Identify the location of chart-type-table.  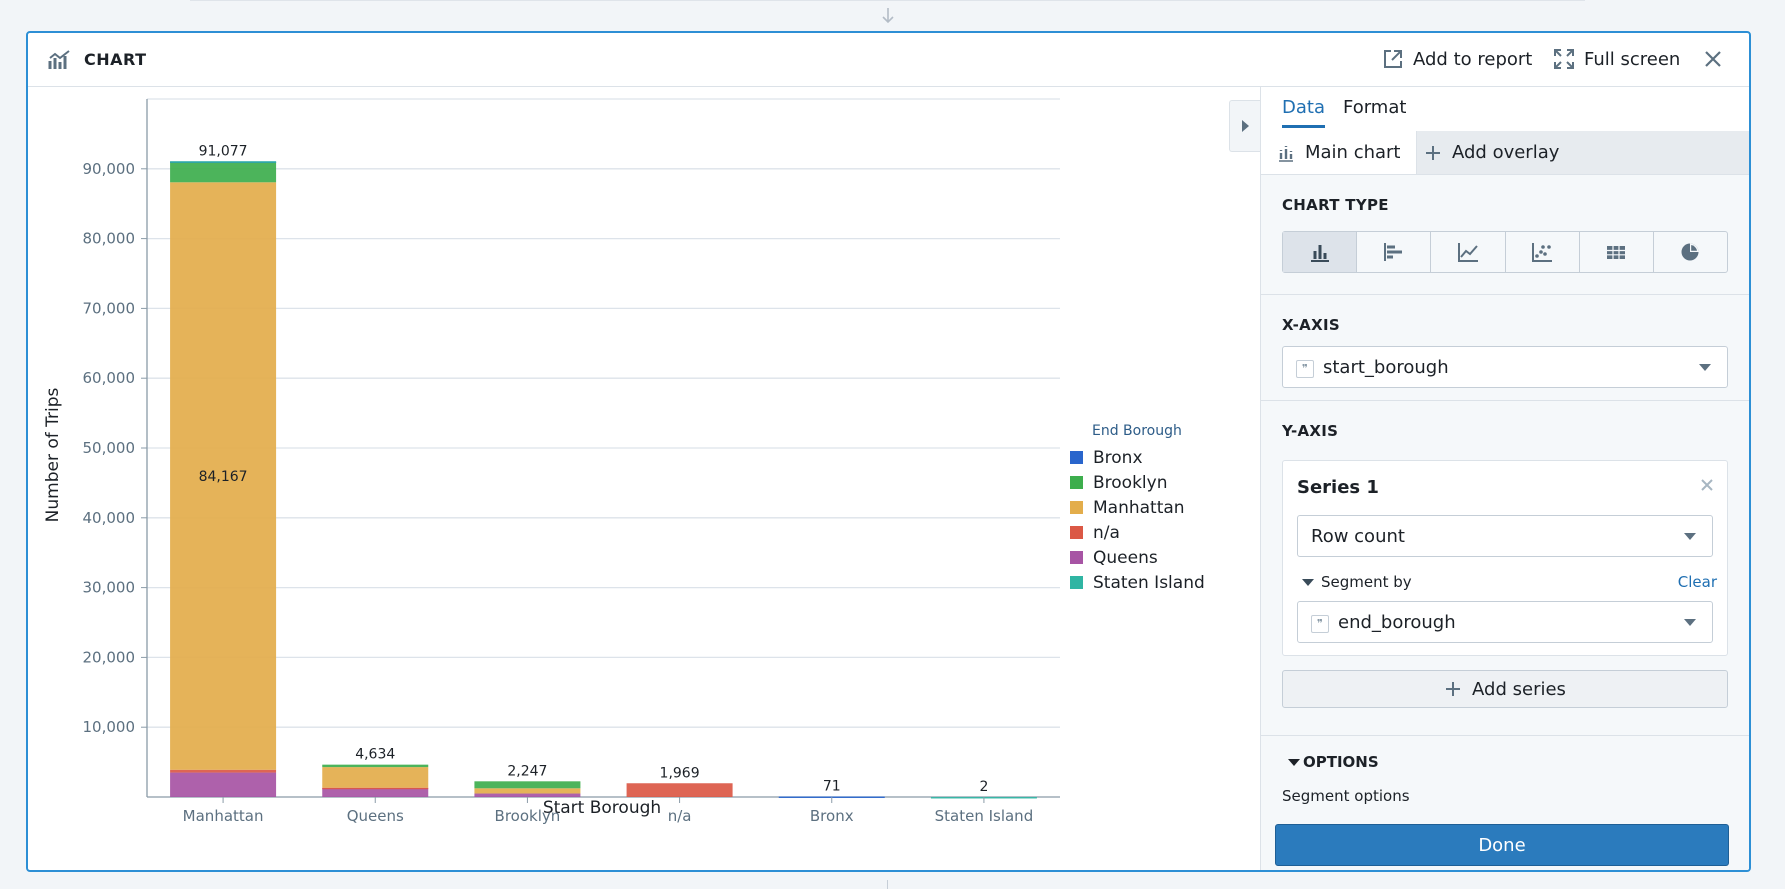
(1617, 252).